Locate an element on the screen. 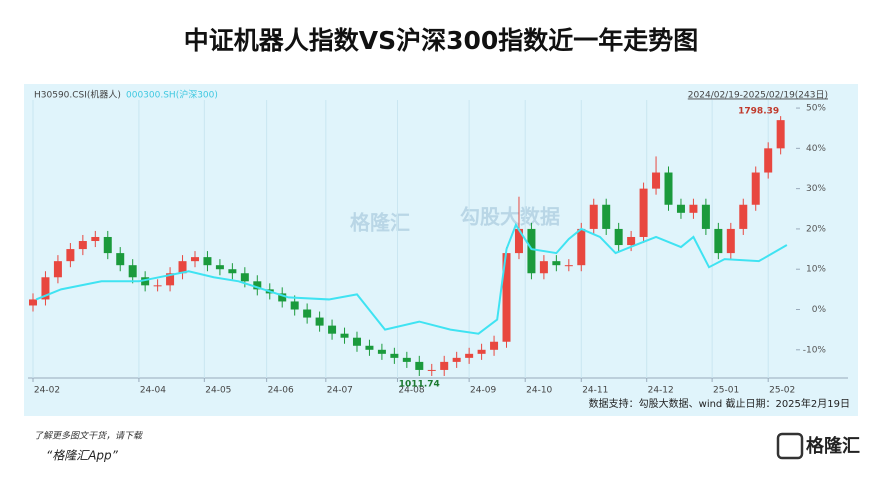 This screenshot has height=483, width=882. x-tick-label: 24-12 is located at coordinates (661, 391).